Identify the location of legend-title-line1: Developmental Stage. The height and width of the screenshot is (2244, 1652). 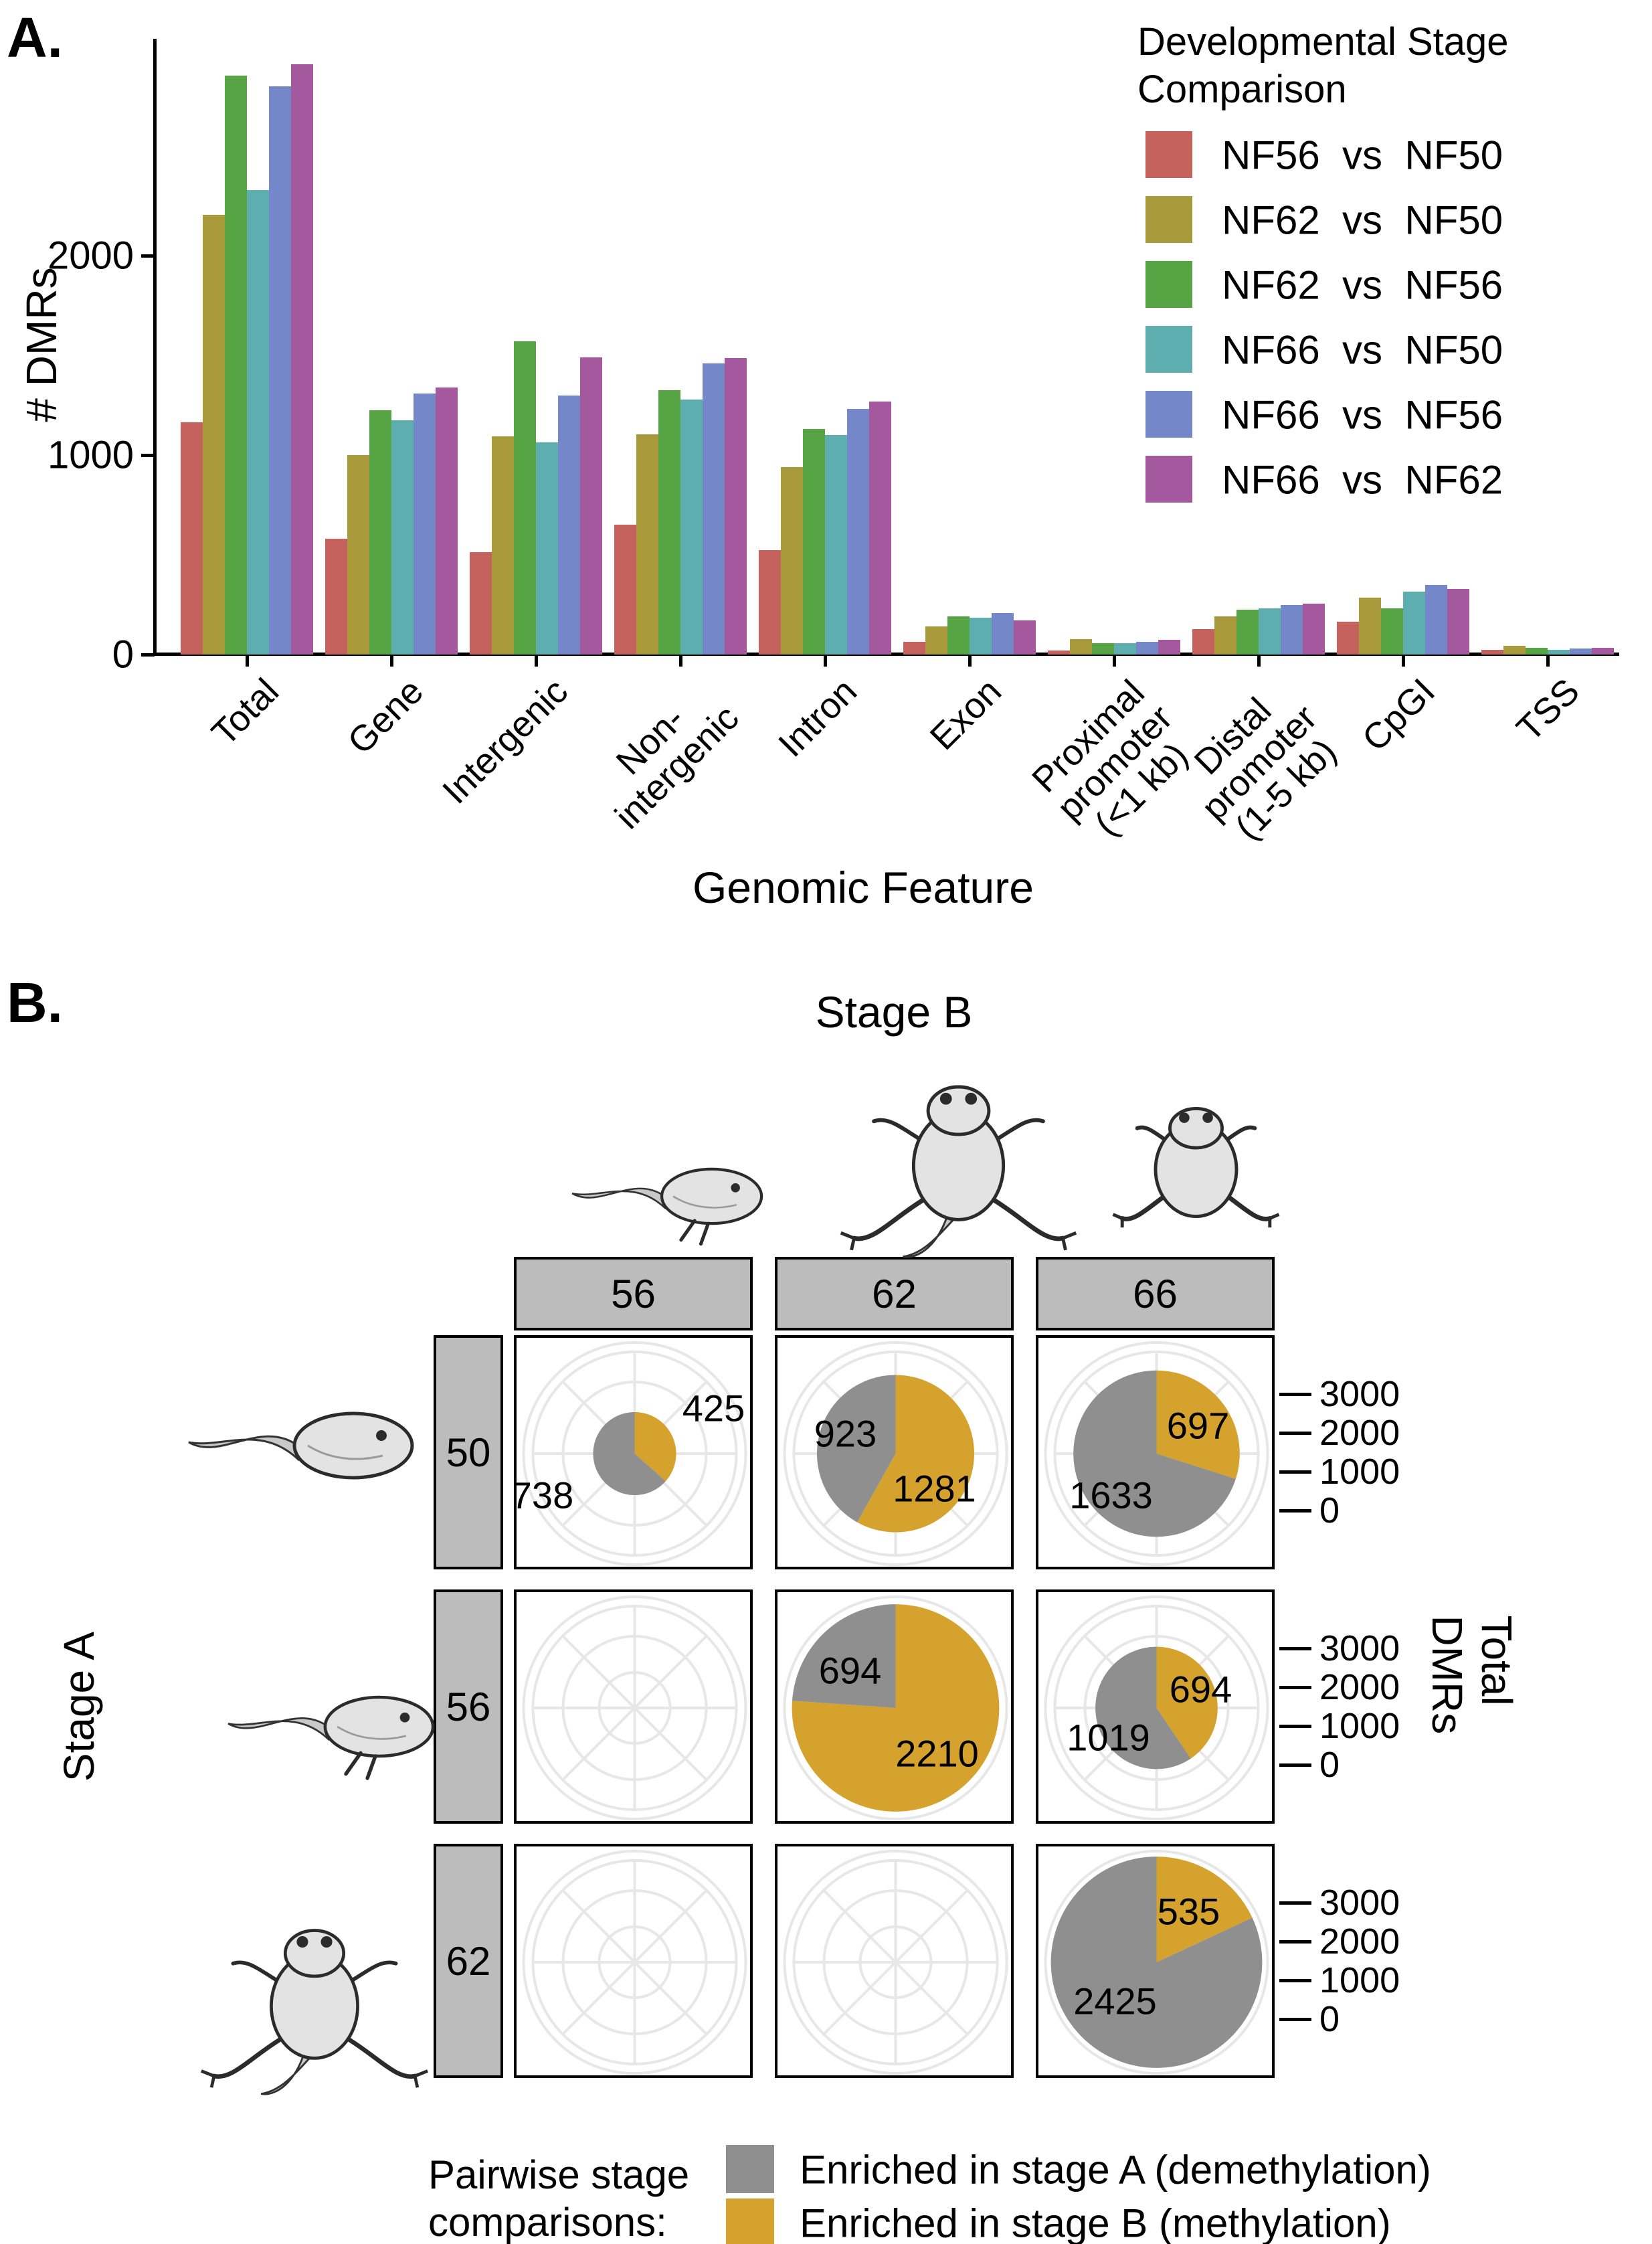
(1323, 42).